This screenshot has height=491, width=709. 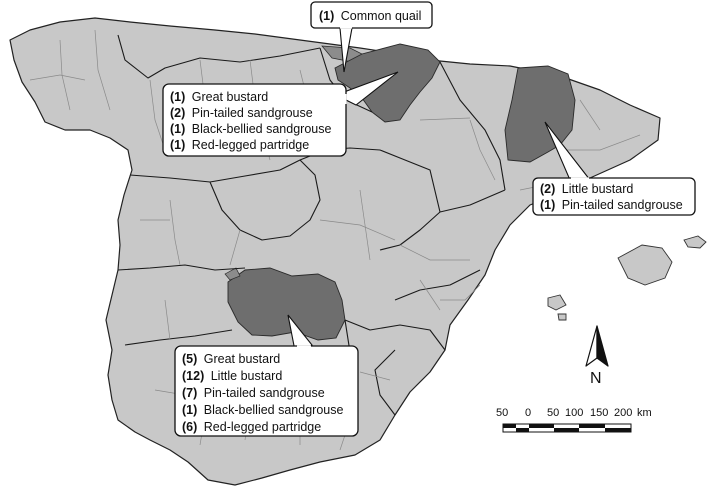 I want to click on formentera, so click(x=562, y=317).